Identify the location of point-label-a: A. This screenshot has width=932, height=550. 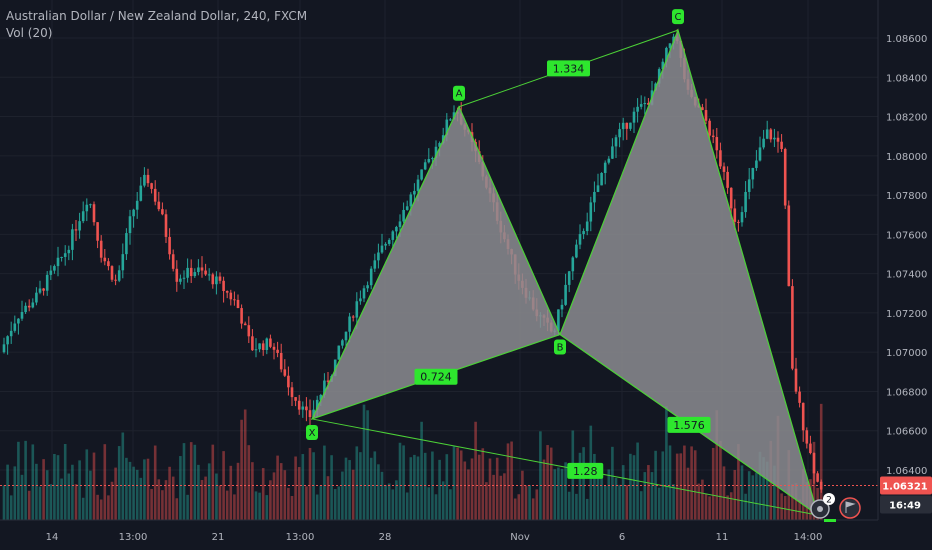
(459, 93).